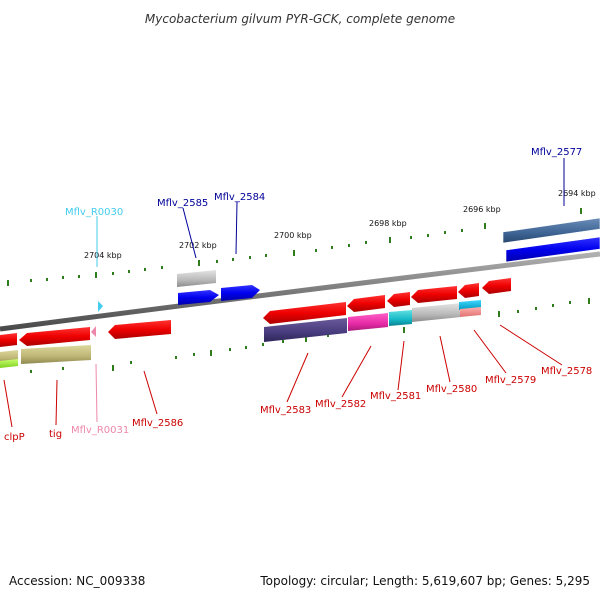 Image resolution: width=600 pixels, height=600 pixels. What do you see at coordinates (103, 255) in the screenshot?
I see `scale-label: 2704 kbp` at bounding box center [103, 255].